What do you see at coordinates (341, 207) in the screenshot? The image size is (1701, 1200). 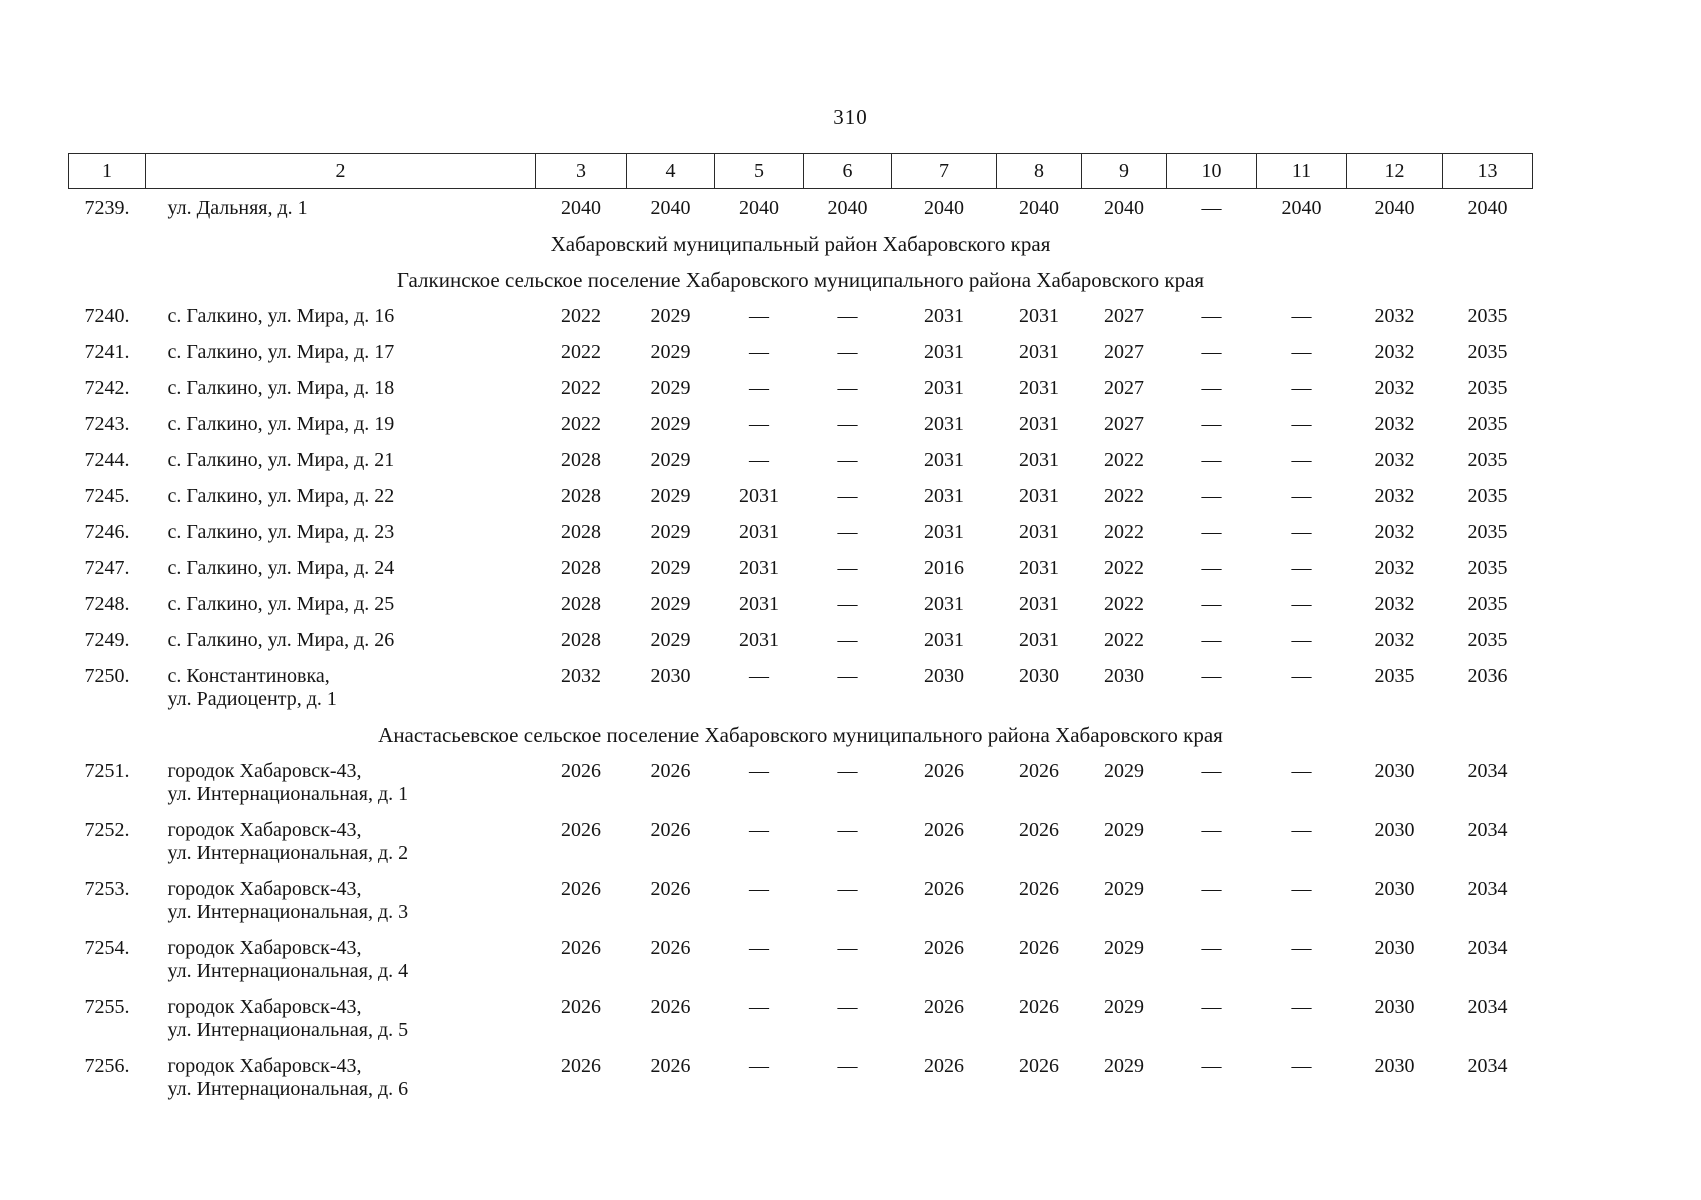 I see `address-cell: ул. Дальняя, д. 1` at bounding box center [341, 207].